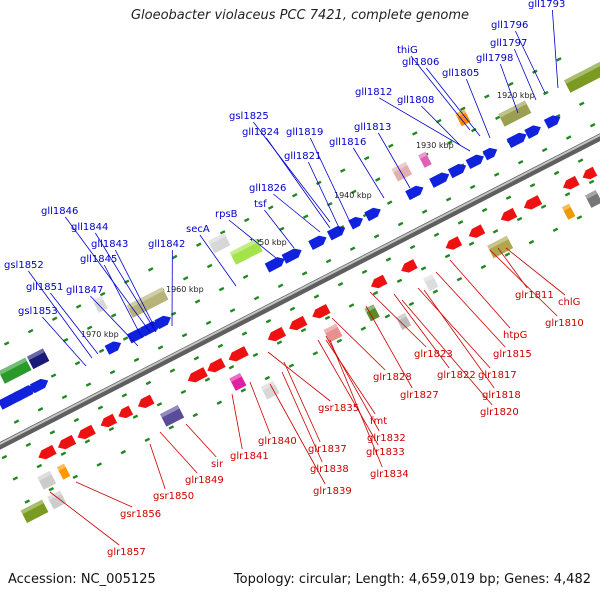 The image size is (600, 600). What do you see at coordinates (38, 311) in the screenshot?
I see `gene-label-forward: gsl1853` at bounding box center [38, 311].